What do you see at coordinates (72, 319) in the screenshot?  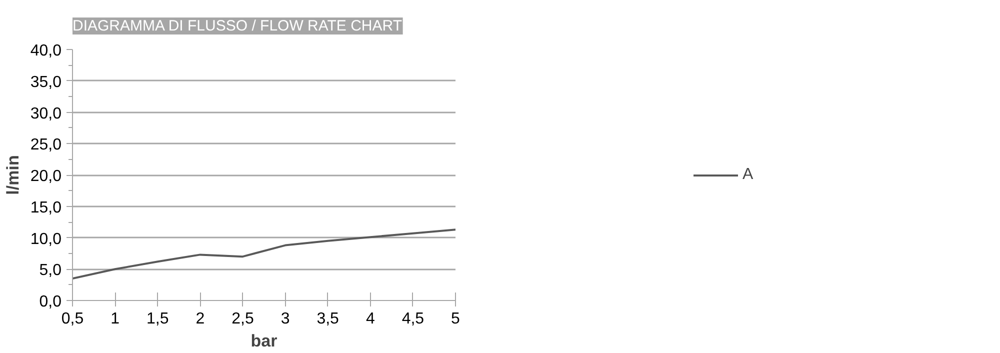 I see `x-tick-label: 0,5` at bounding box center [72, 319].